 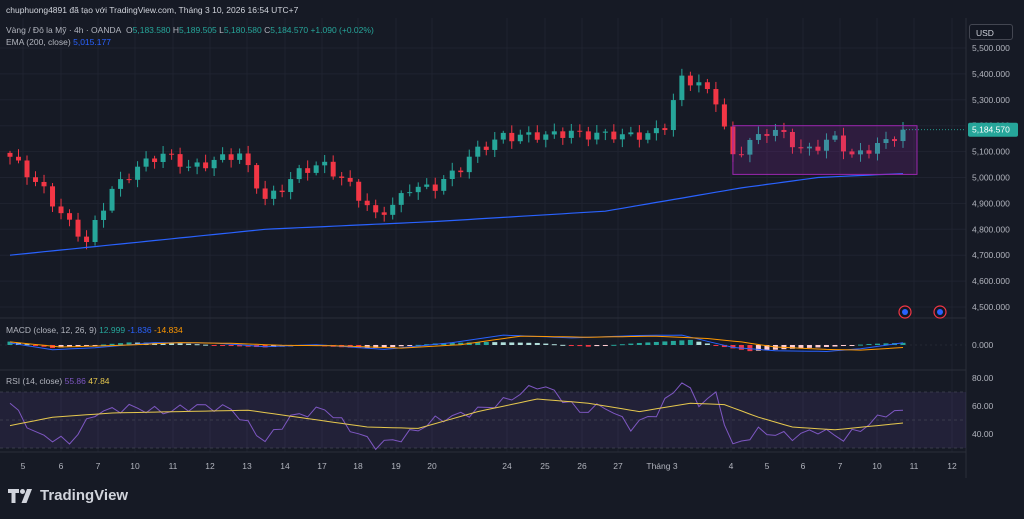 What do you see at coordinates (358, 466) in the screenshot?
I see `time-tick-label: 18` at bounding box center [358, 466].